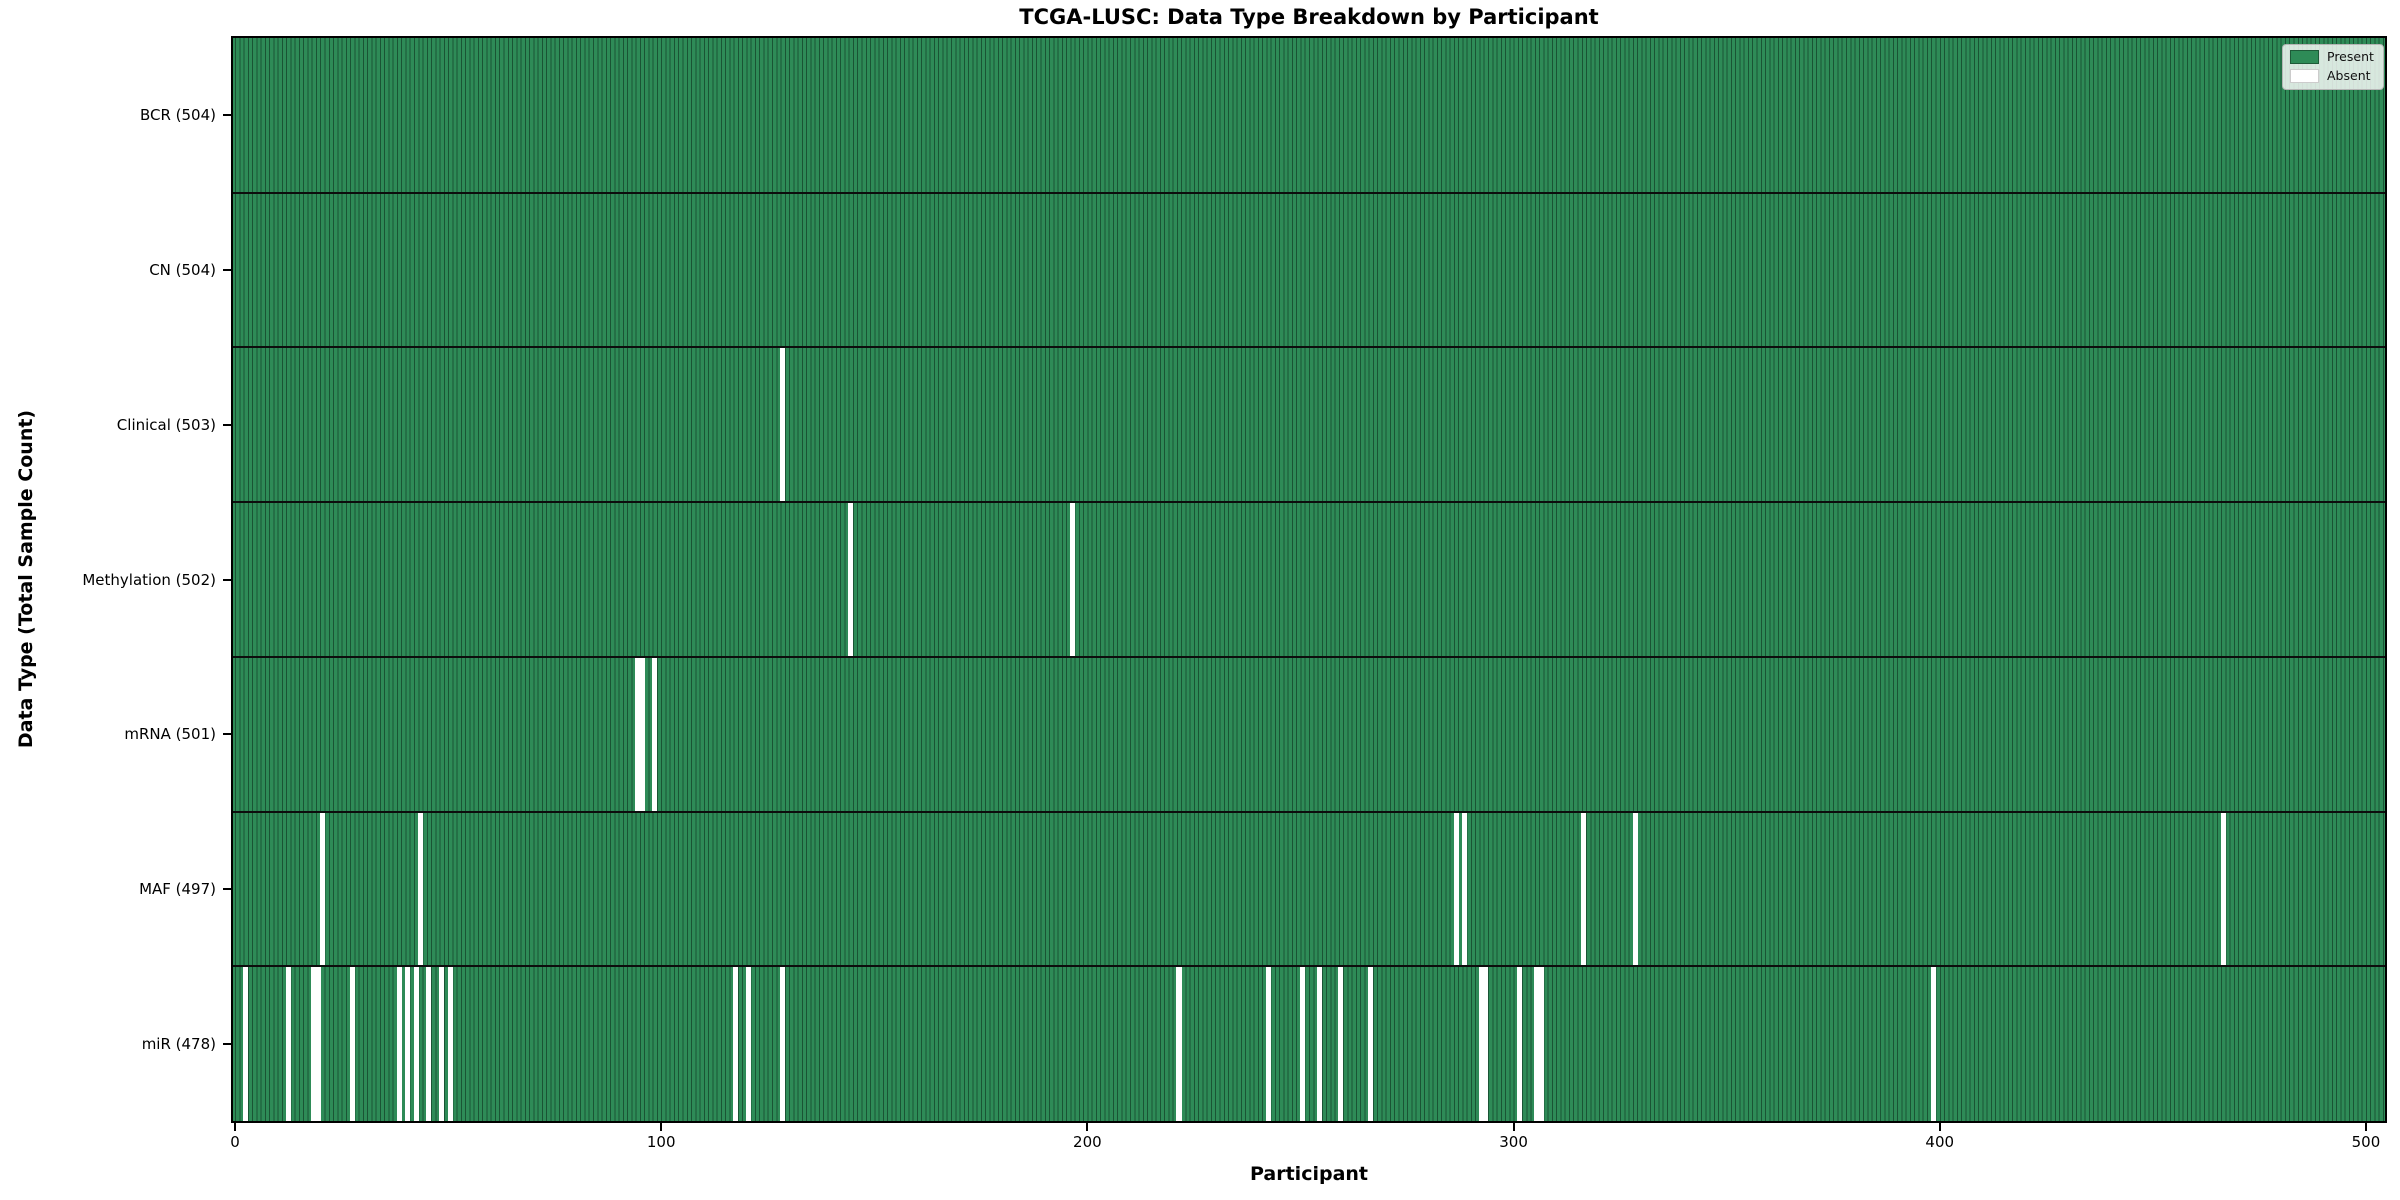 The height and width of the screenshot is (1200, 2400). I want to click on legend: Present Absent, so click(2333, 67).